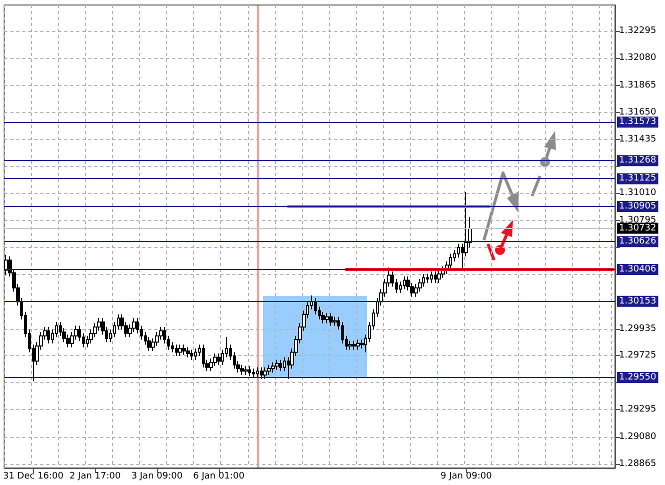 The height and width of the screenshot is (485, 665). Describe the element at coordinates (637, 463) in the screenshot. I see `y-tick-label: 1.28865` at that location.